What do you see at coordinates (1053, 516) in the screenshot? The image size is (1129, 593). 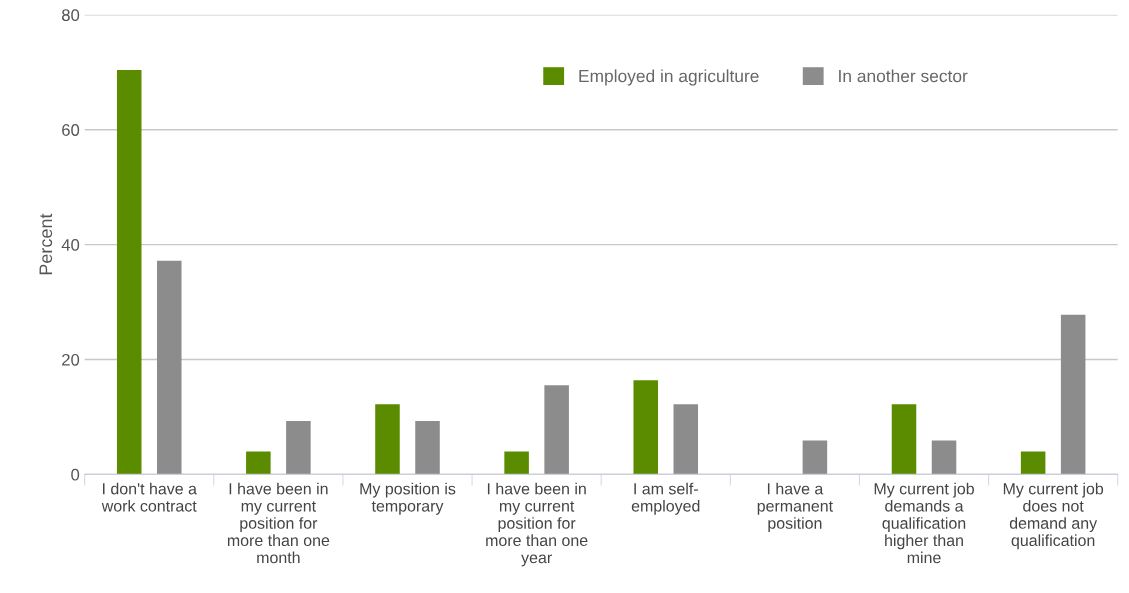 I see `x-tick-label: My current job does not demand any qualification` at bounding box center [1053, 516].